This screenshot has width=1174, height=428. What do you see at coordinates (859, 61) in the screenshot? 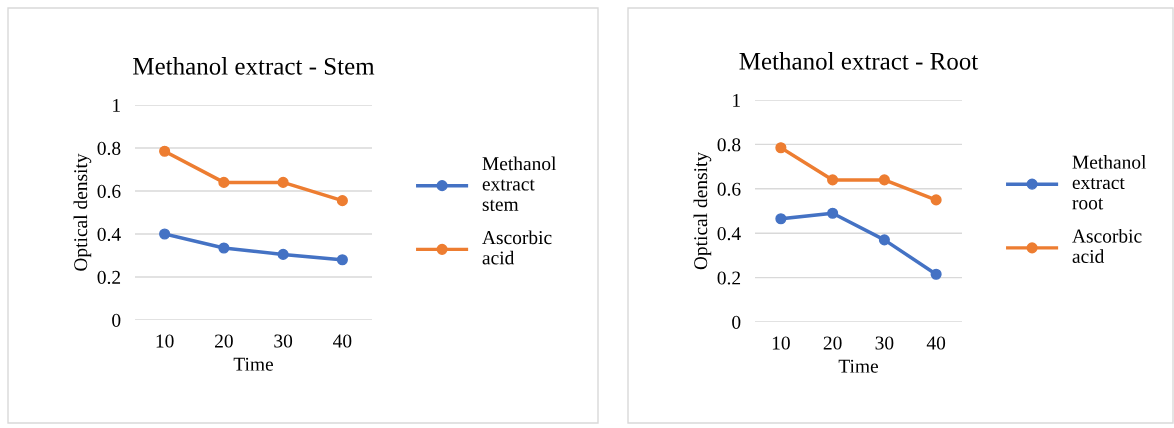
I see `chart-title: Methanol extract - Root` at bounding box center [859, 61].